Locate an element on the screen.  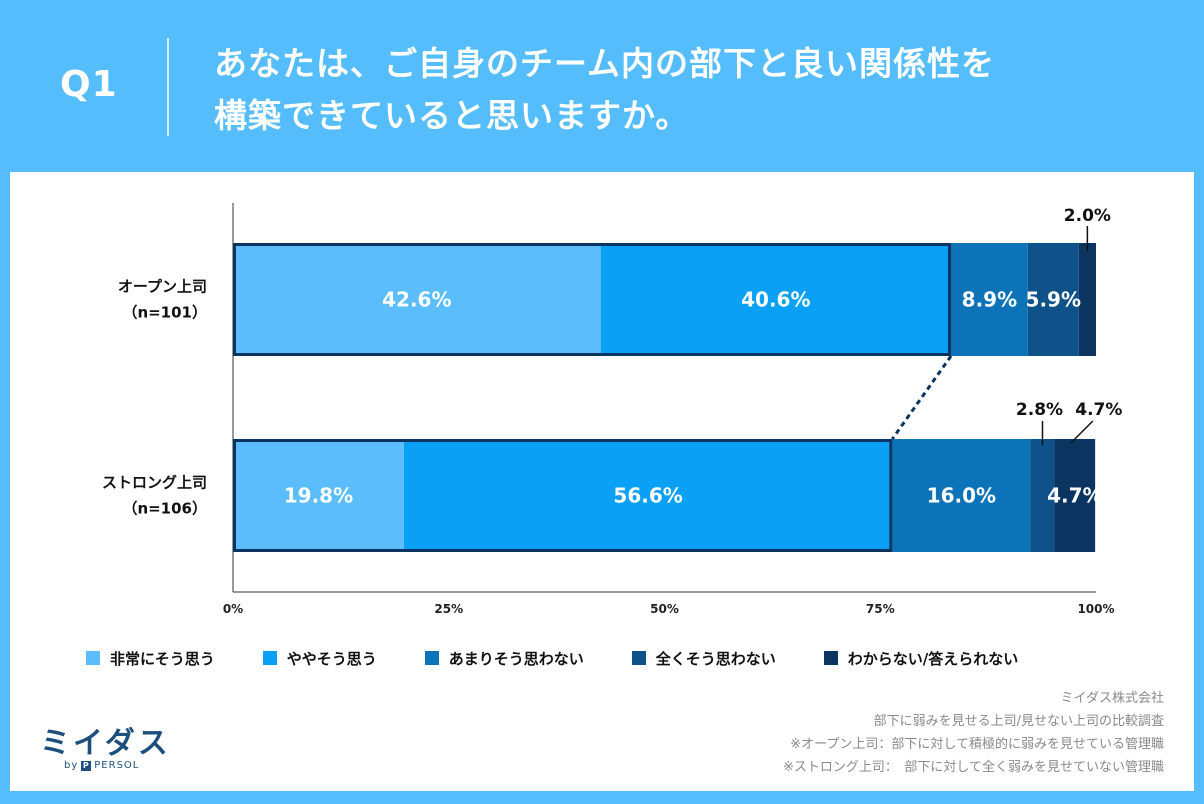
data-label: 8.9% is located at coordinates (989, 300).